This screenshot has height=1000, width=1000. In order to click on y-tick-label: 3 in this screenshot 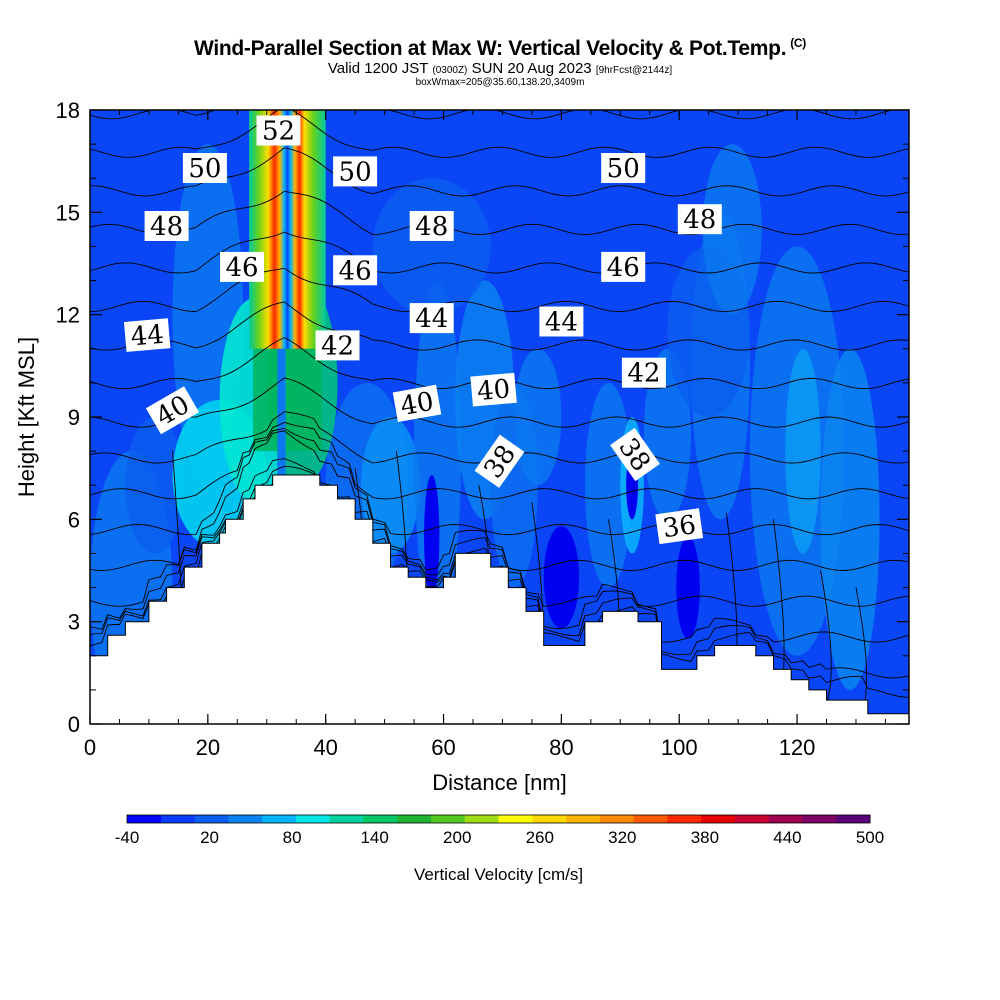, I will do `click(74, 622)`.